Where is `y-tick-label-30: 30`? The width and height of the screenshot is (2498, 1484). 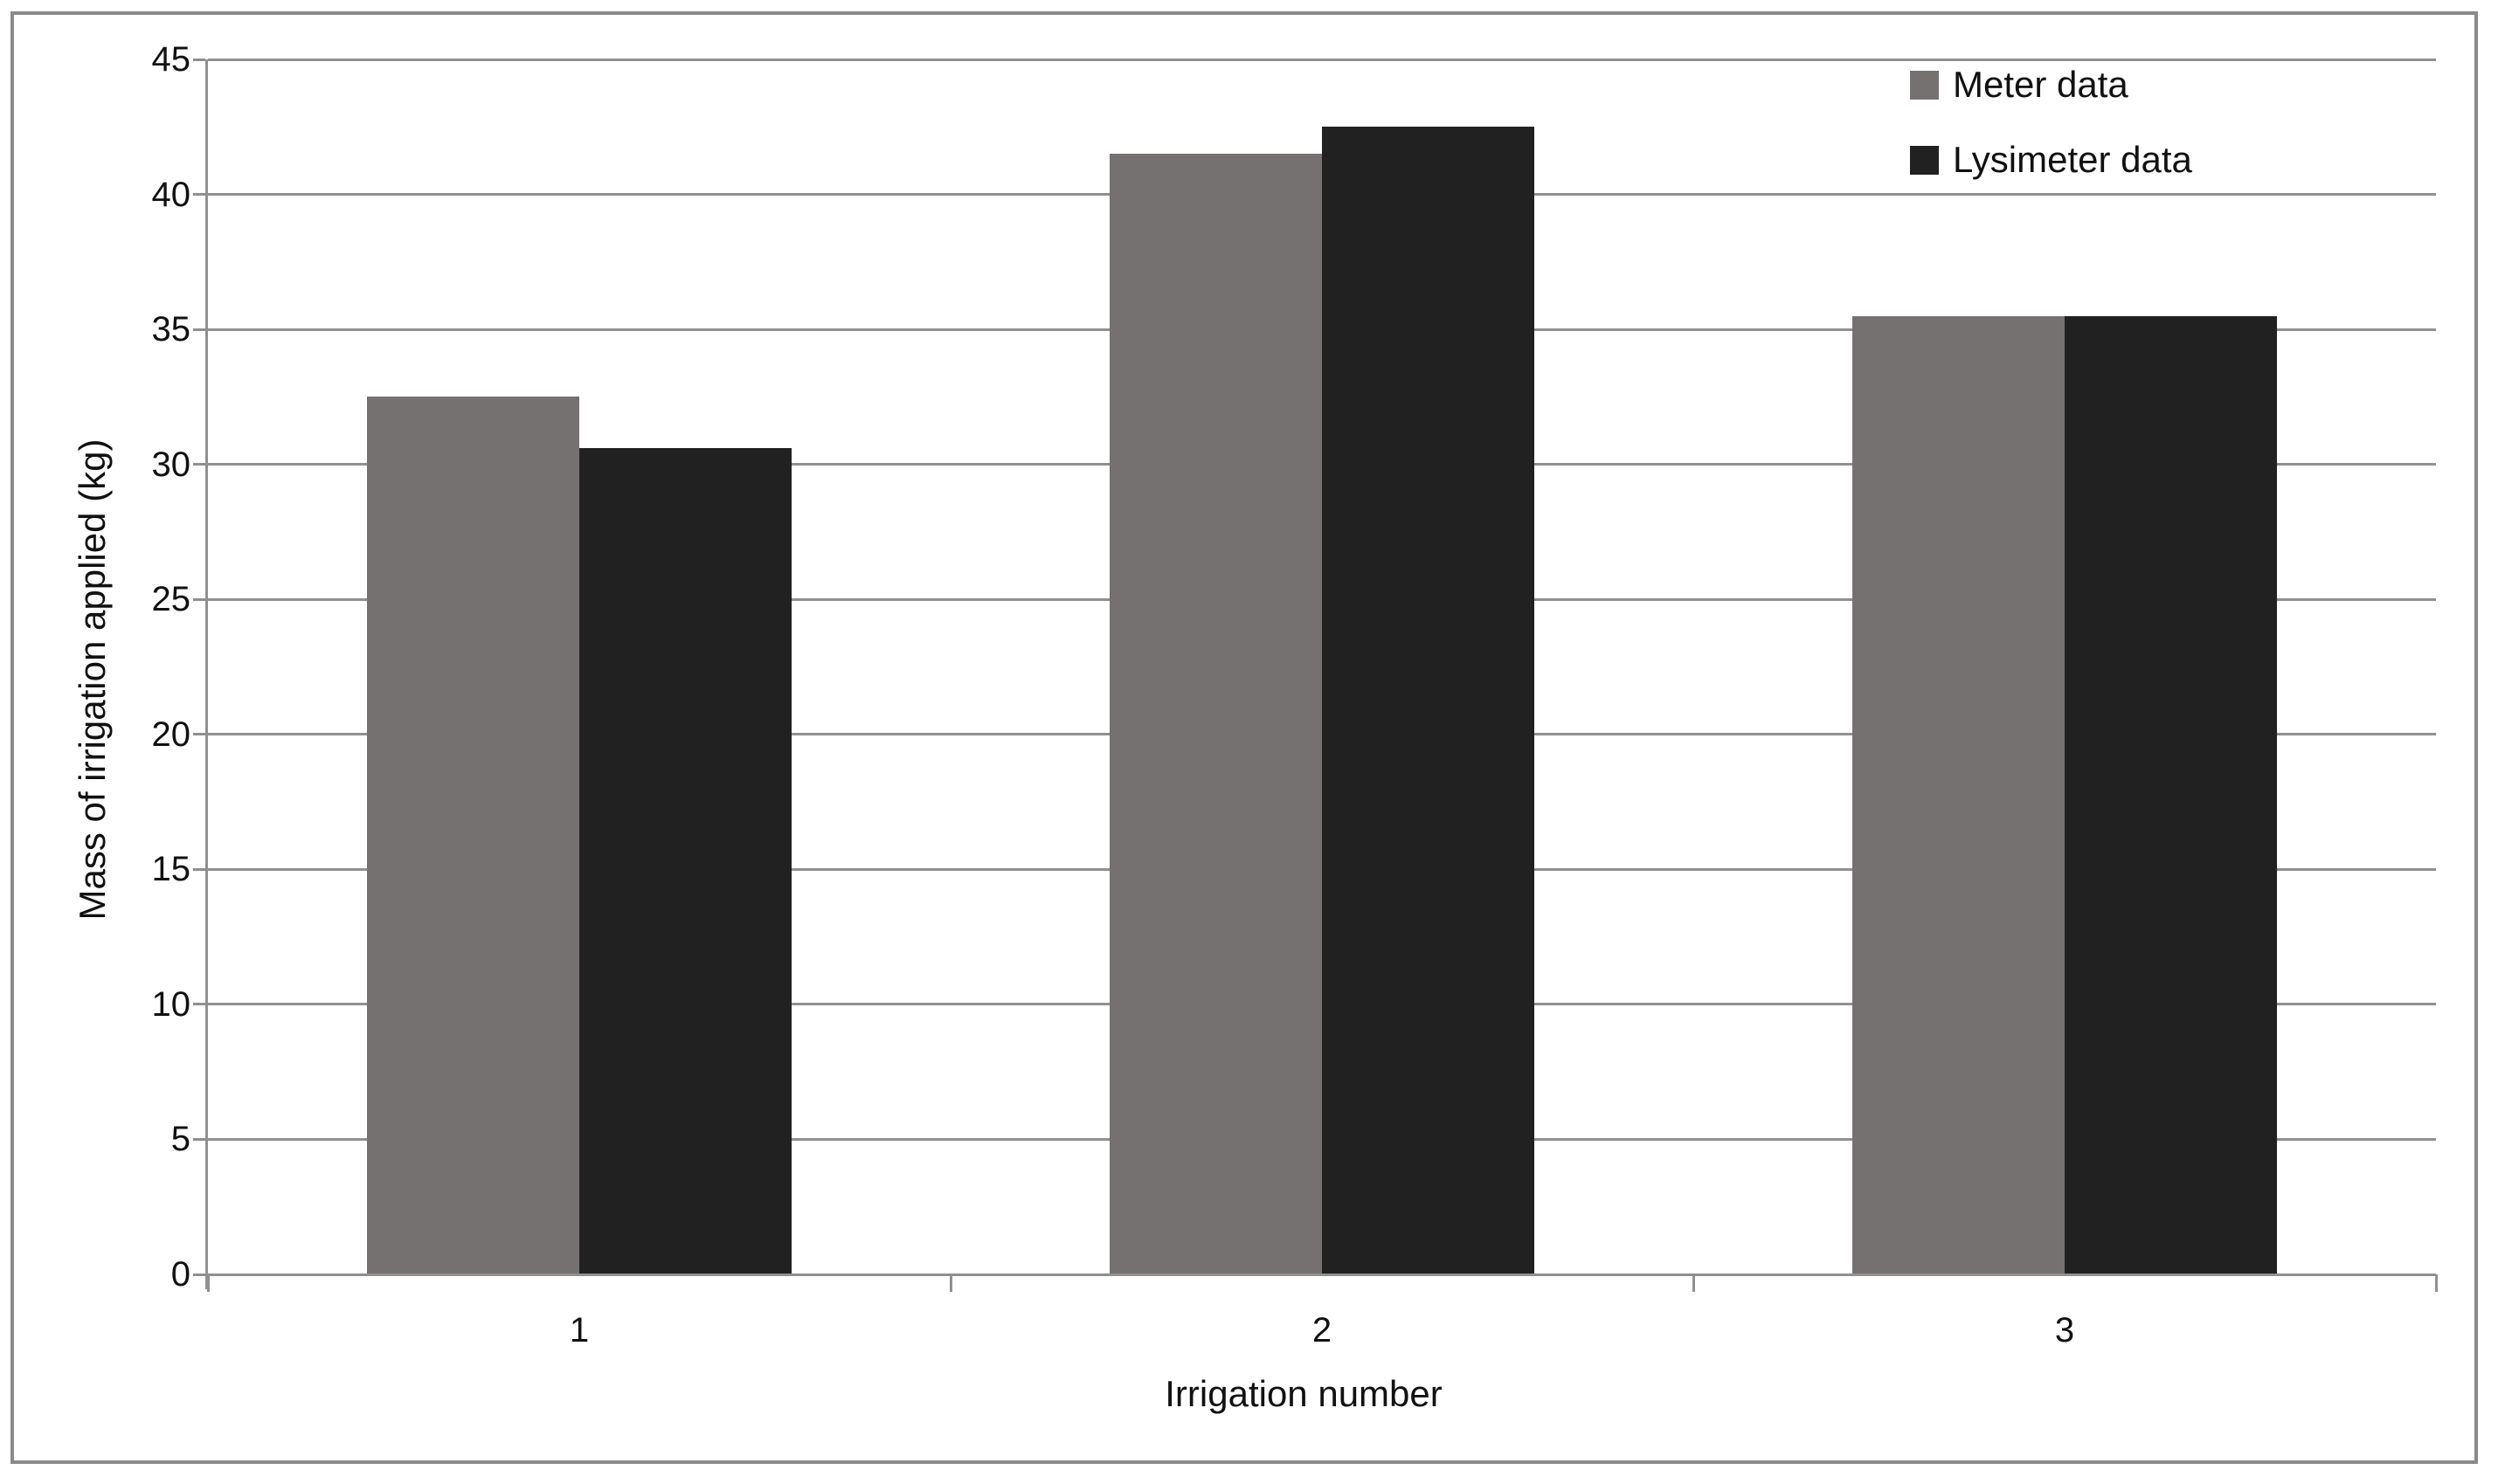 y-tick-label-30: 30 is located at coordinates (171, 464).